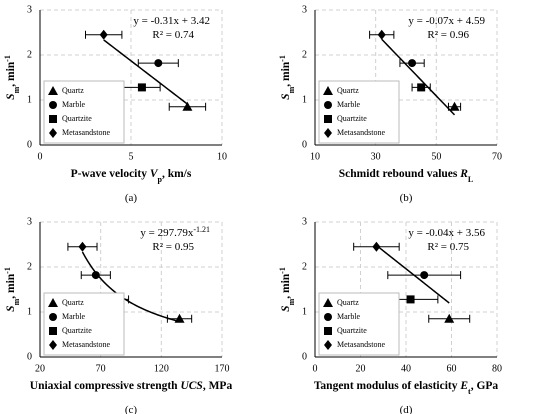  Describe the element at coordinates (154, 174) in the screenshot. I see `label-part: V` at that location.